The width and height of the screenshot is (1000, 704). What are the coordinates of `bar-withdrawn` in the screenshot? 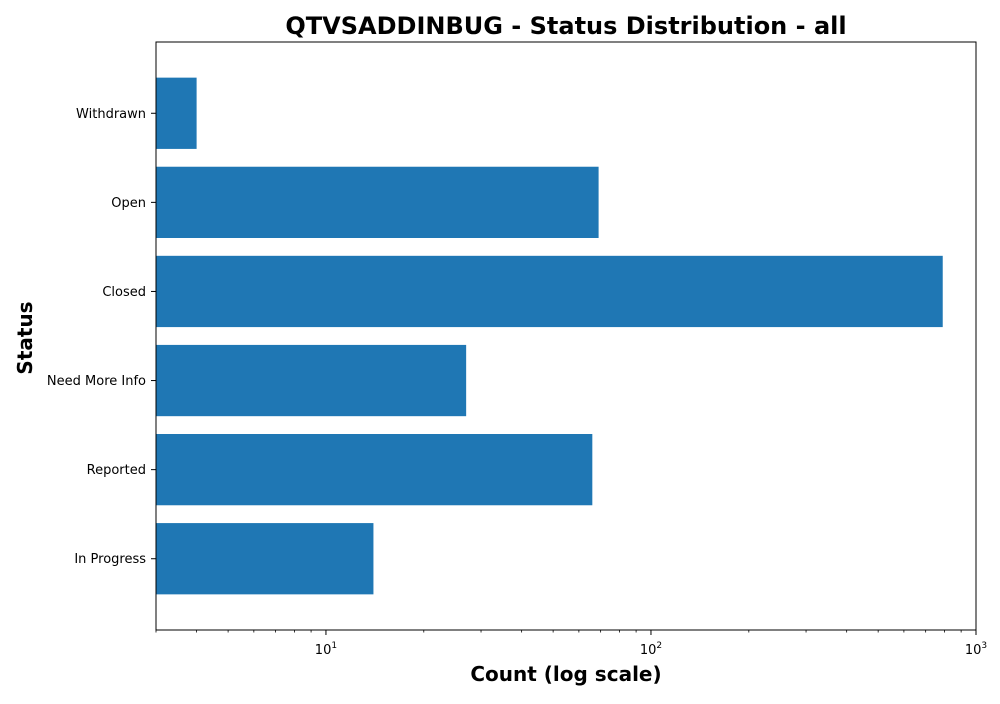 It's located at (176, 113).